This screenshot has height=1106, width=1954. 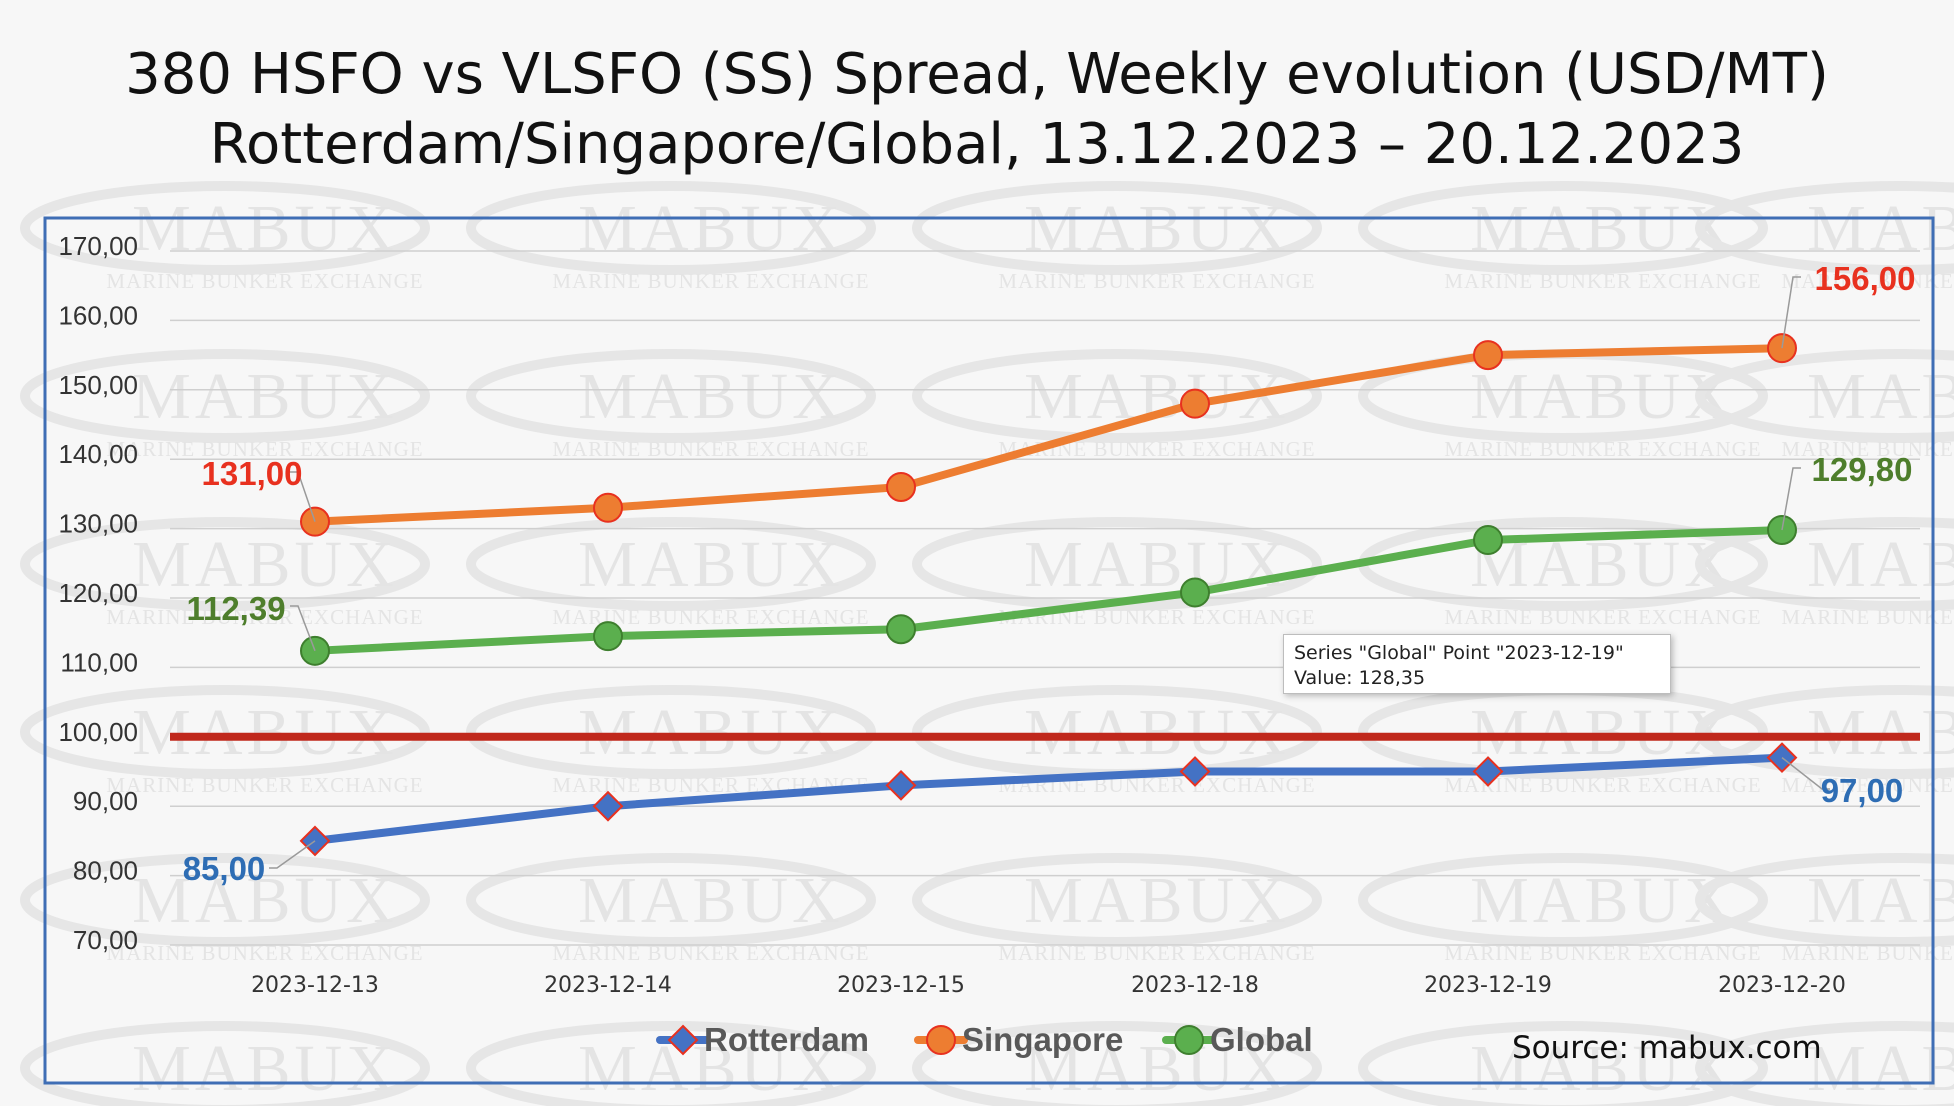 I want to click on y-tick-label: 80,00, so click(x=105, y=871).